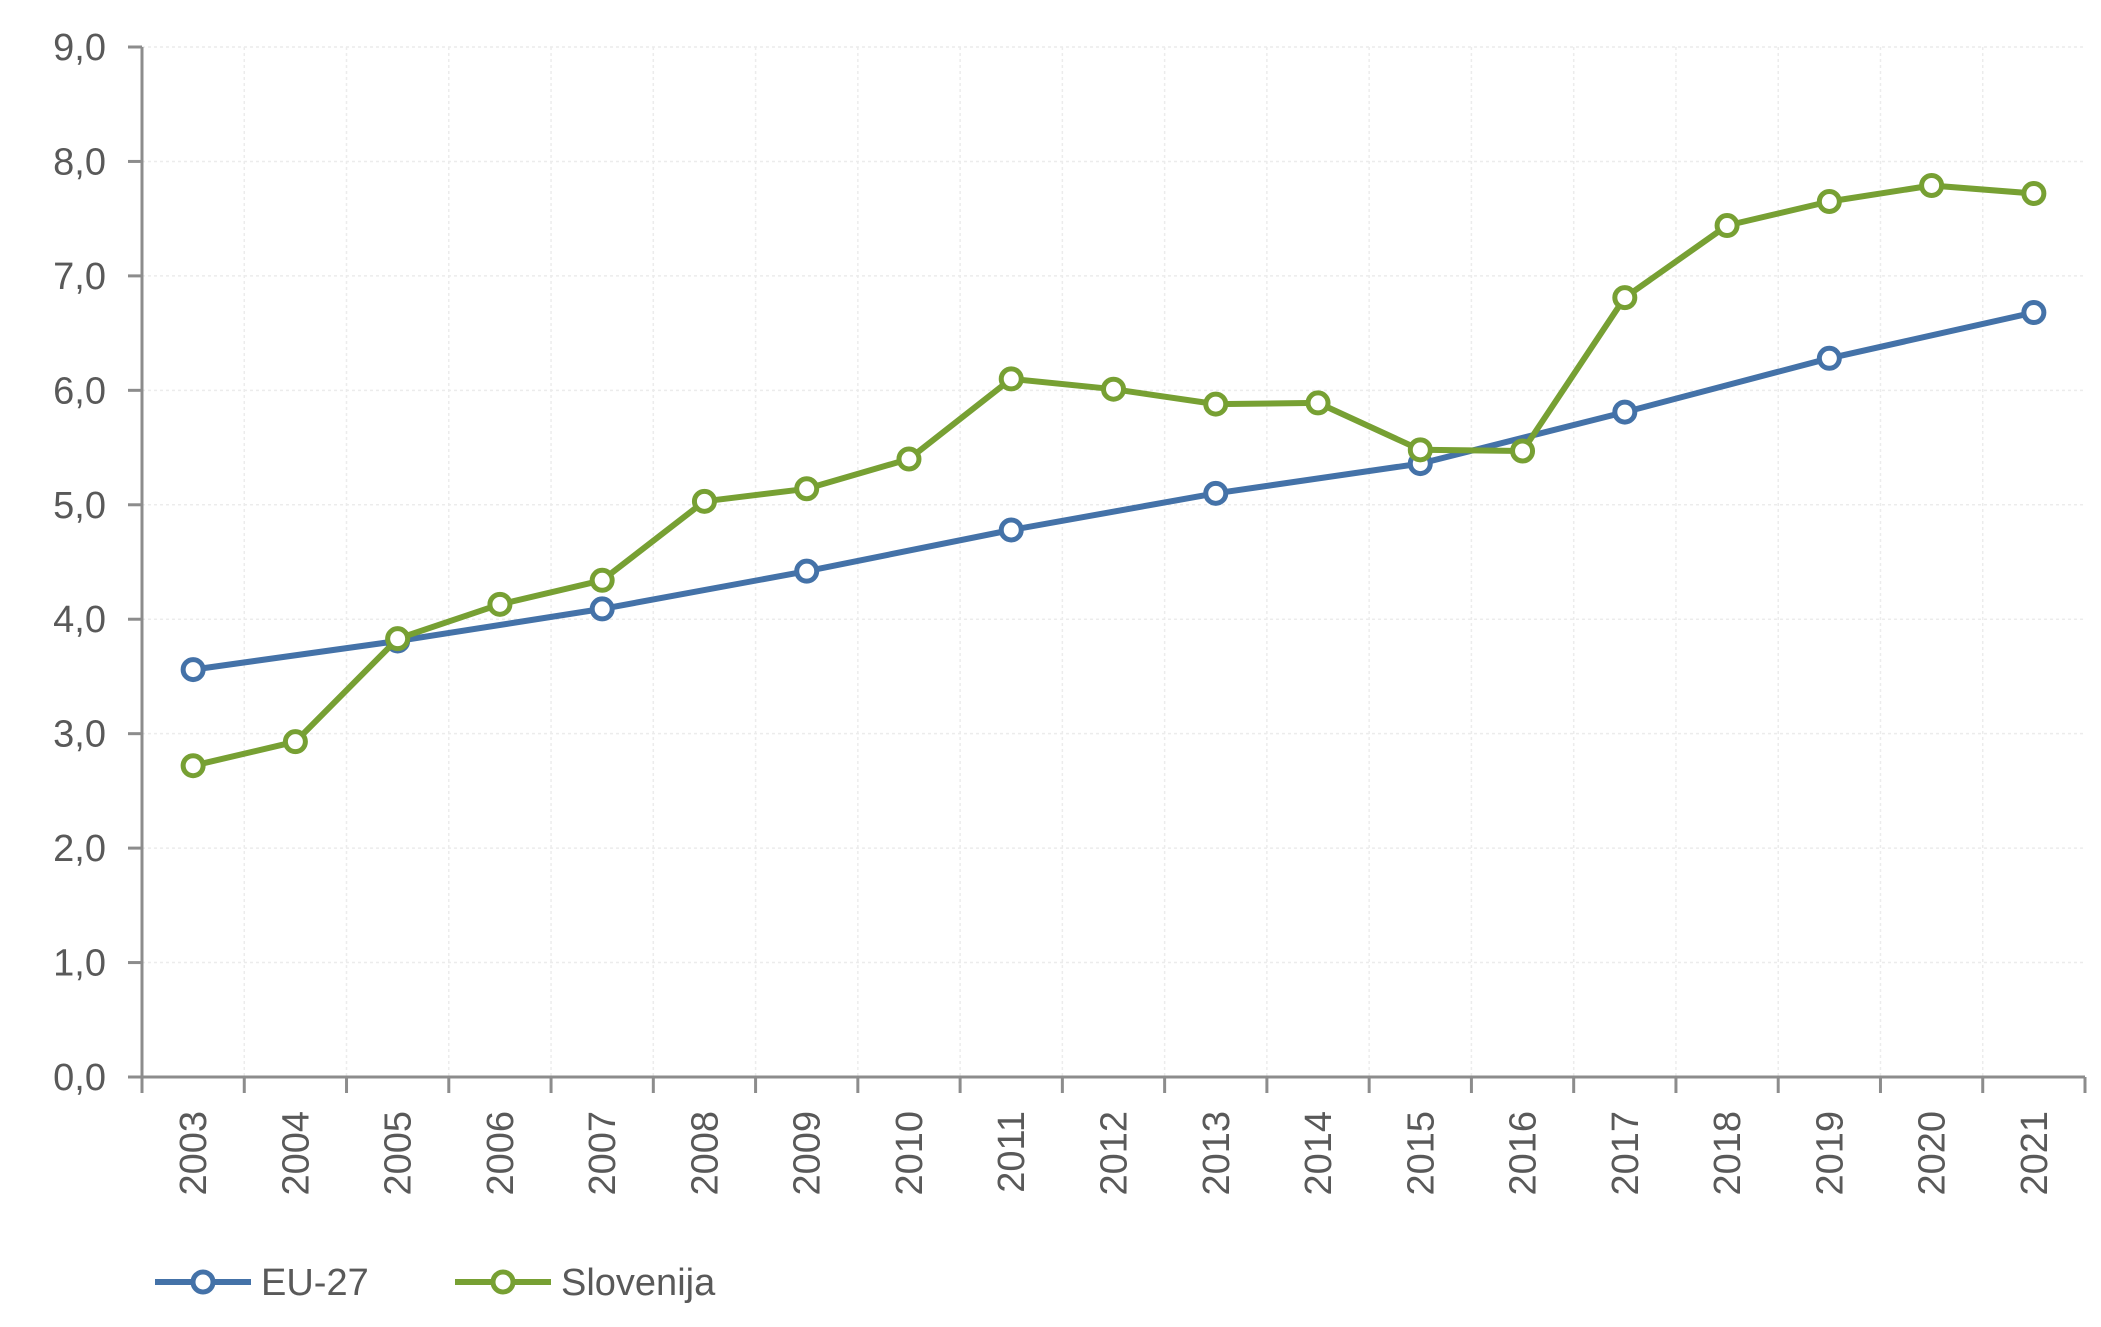 The width and height of the screenshot is (2101, 1327). What do you see at coordinates (435, 1283) in the screenshot?
I see `legend: EU-27 Slovenija` at bounding box center [435, 1283].